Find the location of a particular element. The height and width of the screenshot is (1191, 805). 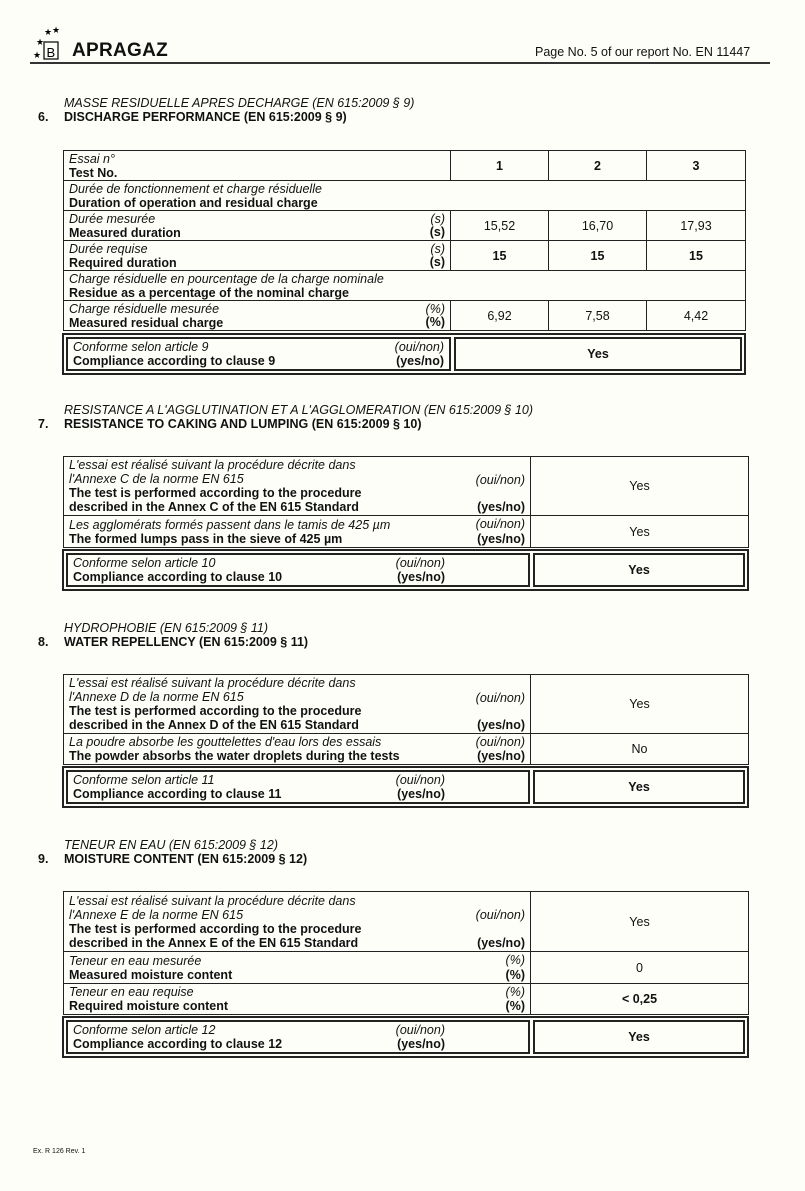

label-fr: l'Annexe C de la norme EN 615 is located at coordinates (156, 479).